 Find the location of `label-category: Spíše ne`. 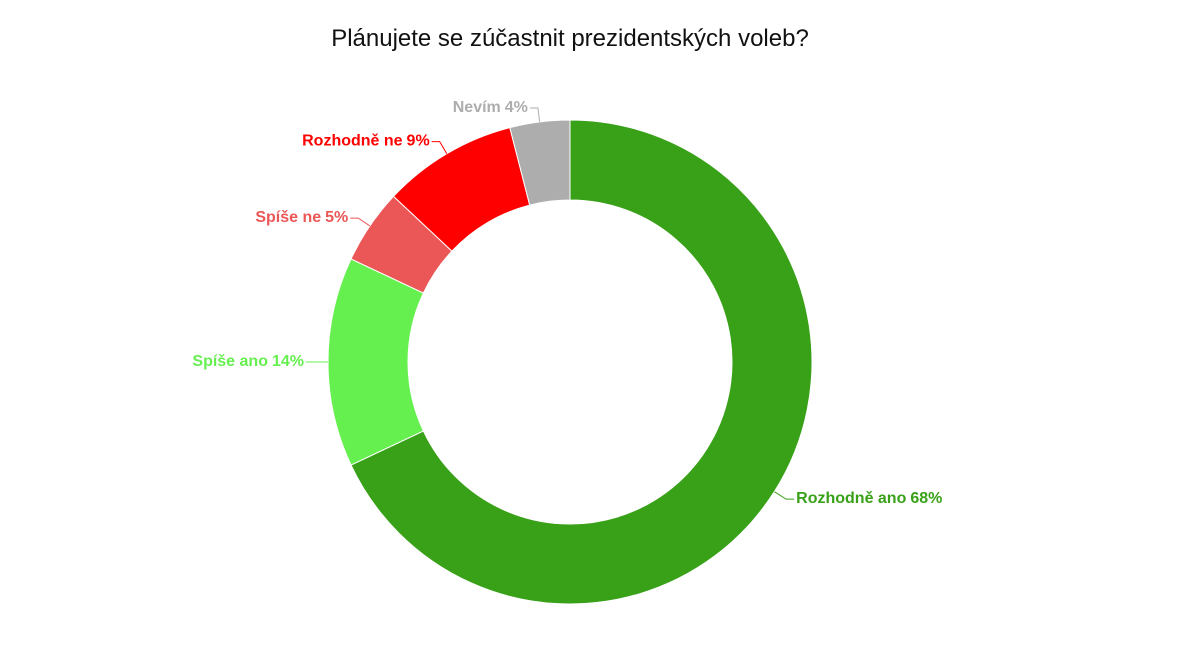

label-category: Spíše ne is located at coordinates (288, 217).